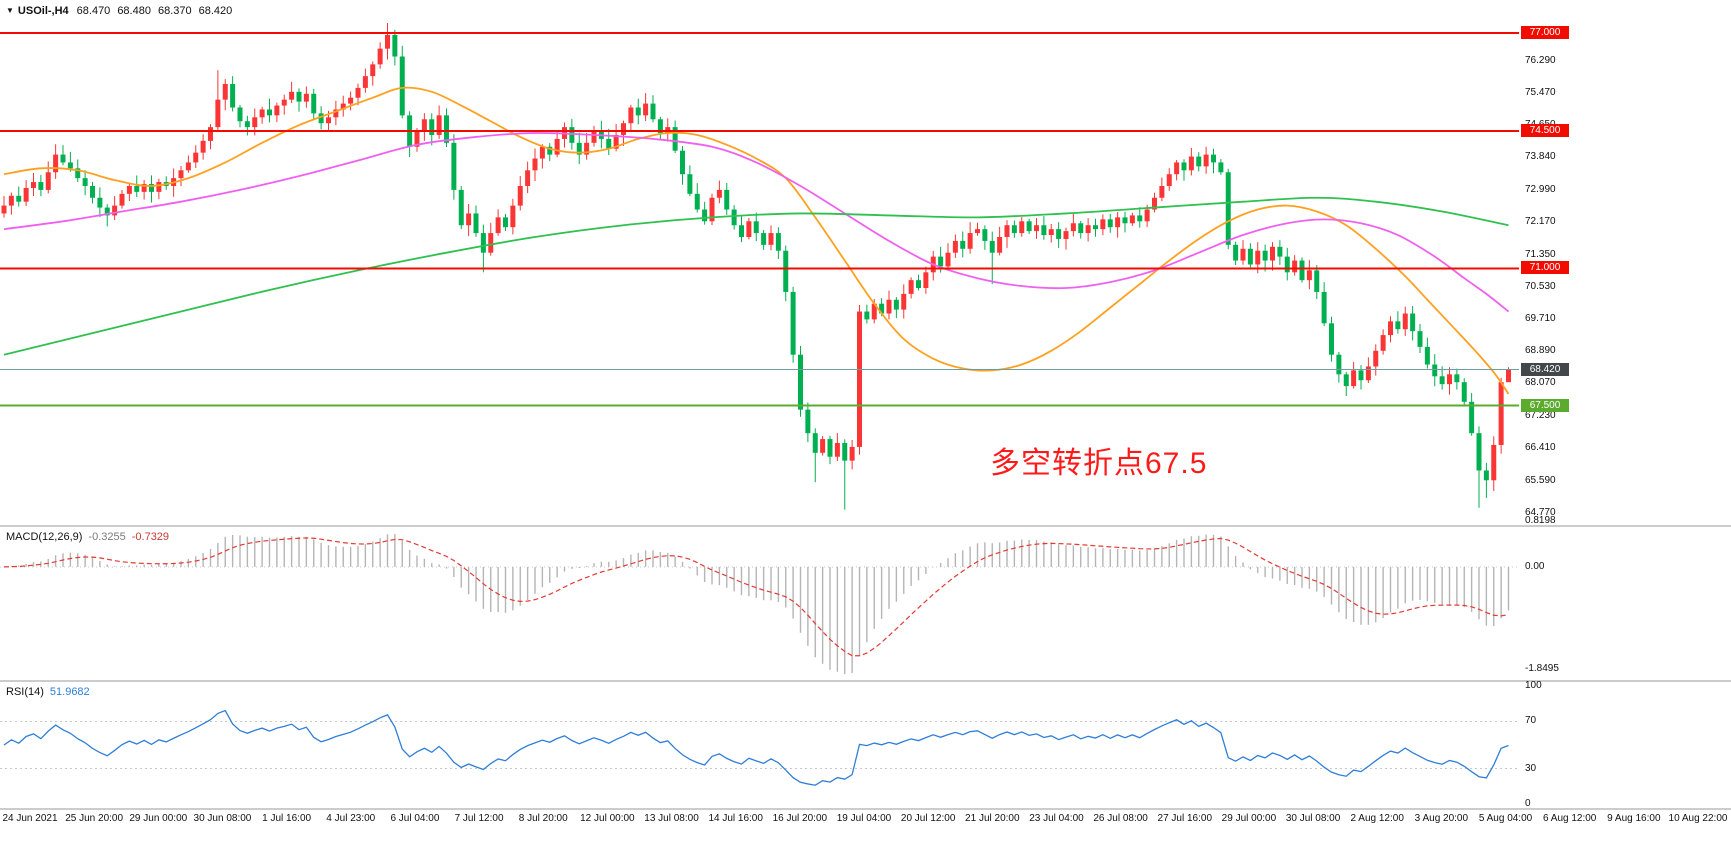  What do you see at coordinates (107, 537) in the screenshot?
I see `macd-main-value: -0.3255` at bounding box center [107, 537].